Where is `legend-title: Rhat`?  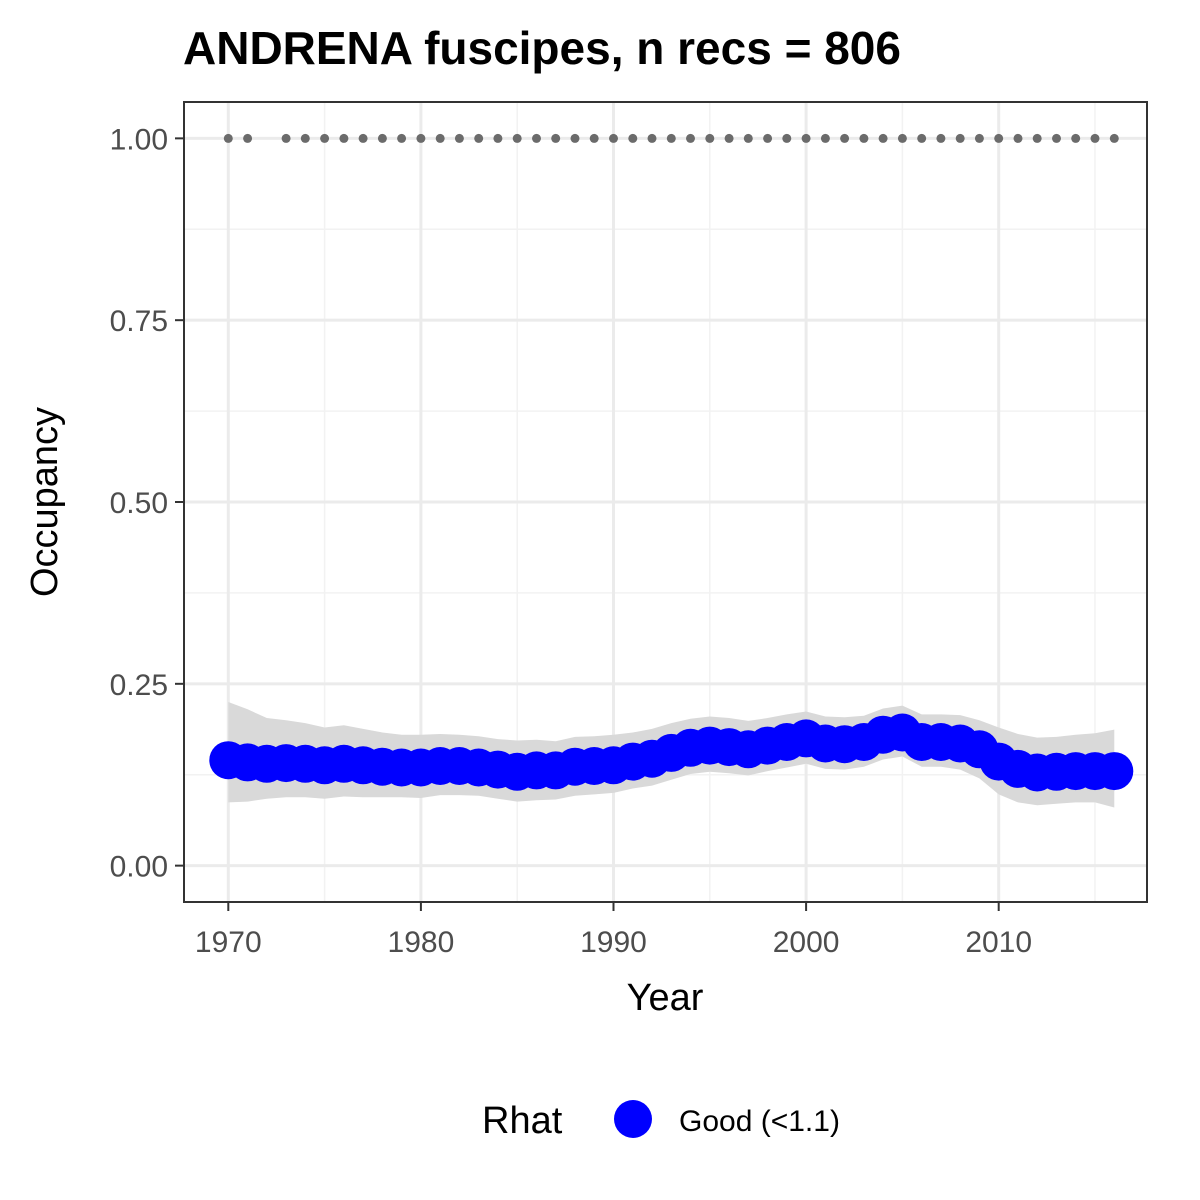 legend-title: Rhat is located at coordinates (522, 1121).